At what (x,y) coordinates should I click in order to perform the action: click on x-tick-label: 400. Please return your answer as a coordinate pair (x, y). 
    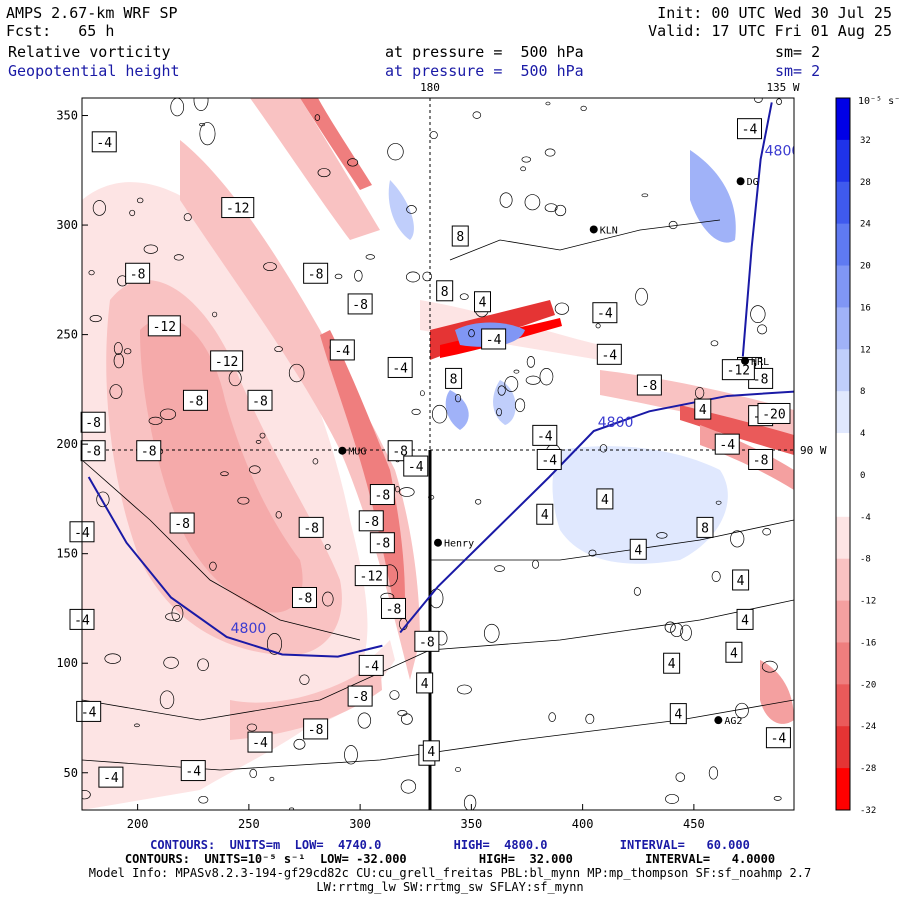
    Looking at the image, I should click on (583, 824).